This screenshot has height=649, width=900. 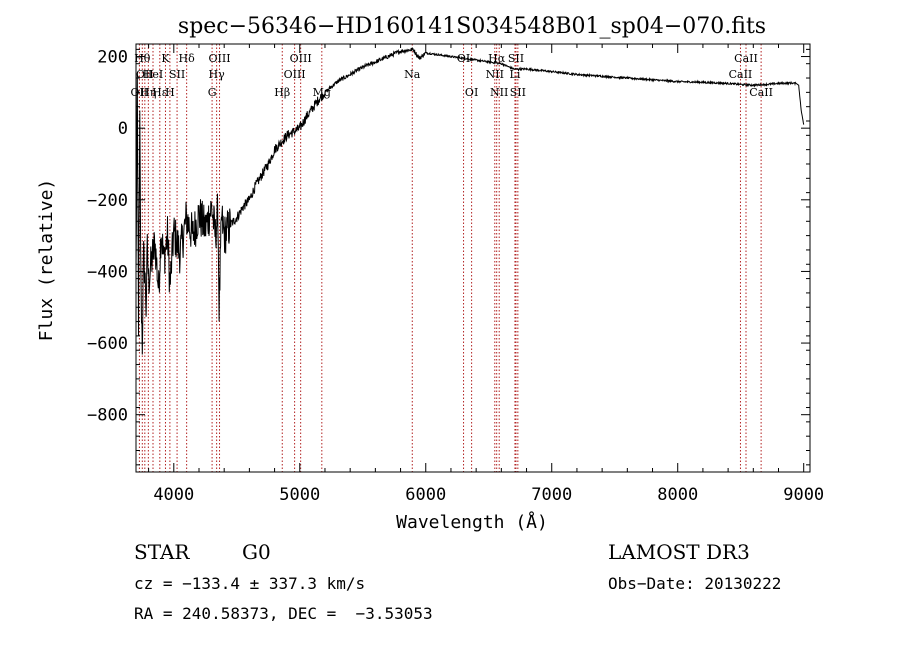 I want to click on spectral-line-label: K, so click(x=165, y=58).